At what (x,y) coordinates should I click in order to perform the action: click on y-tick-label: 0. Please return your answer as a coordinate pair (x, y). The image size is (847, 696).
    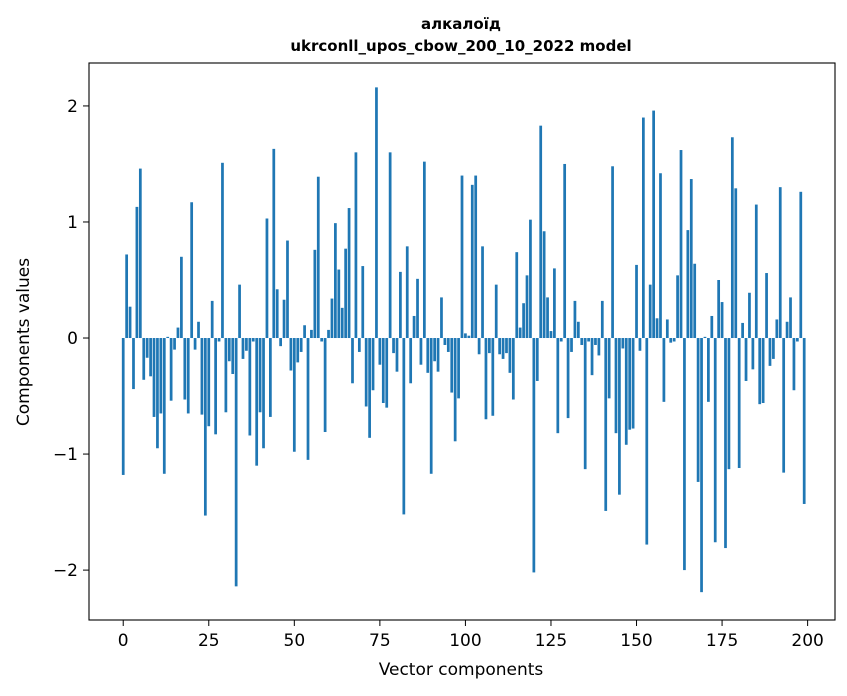
    Looking at the image, I should click on (72, 339).